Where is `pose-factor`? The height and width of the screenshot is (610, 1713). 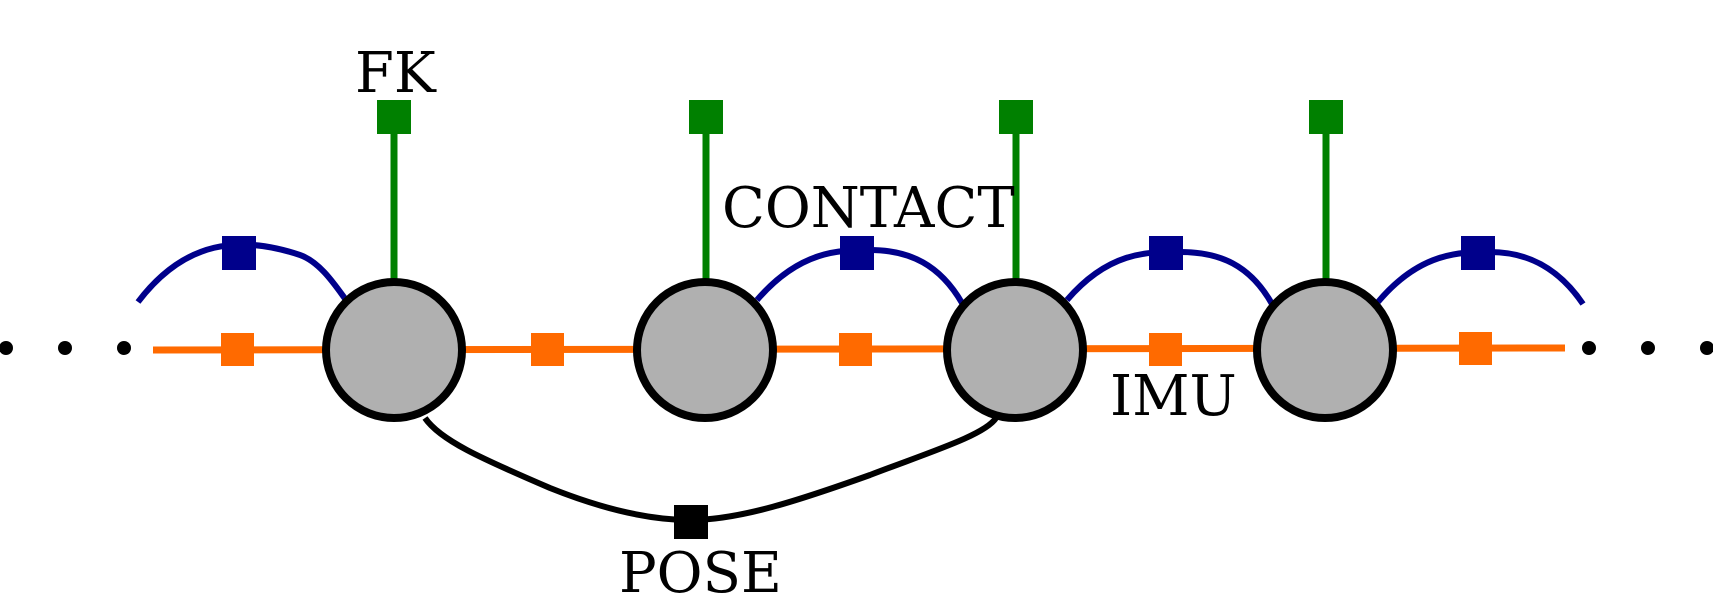
pose-factor is located at coordinates (691, 522).